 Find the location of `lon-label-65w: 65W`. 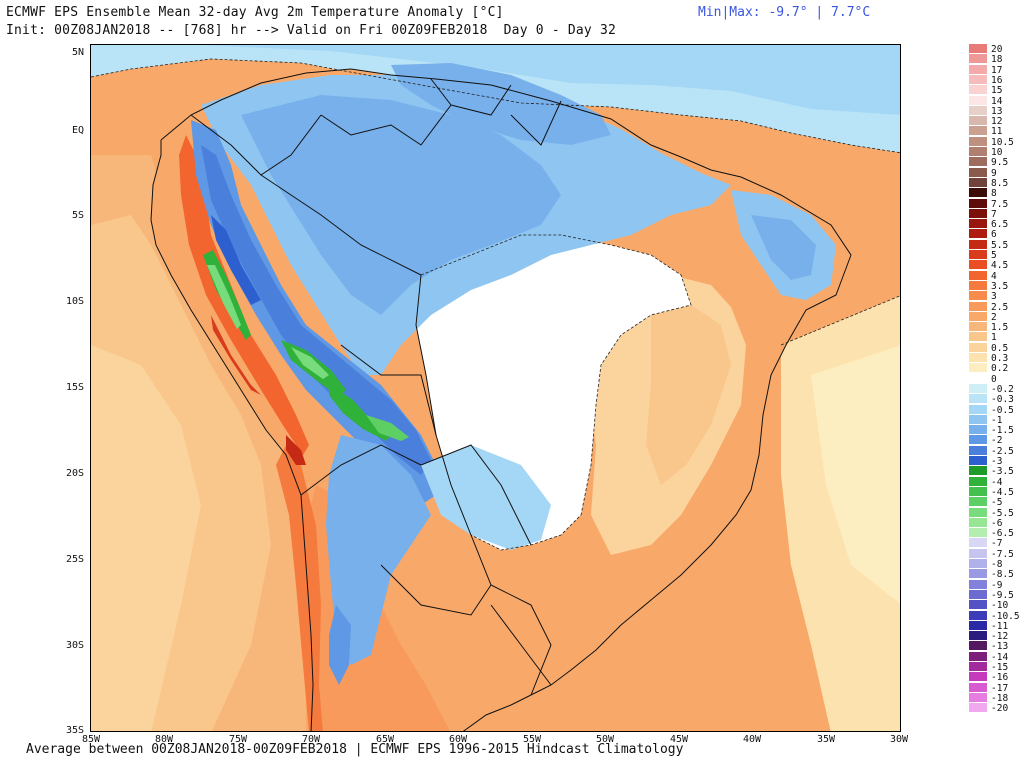

lon-label-65w: 65W is located at coordinates (385, 739).